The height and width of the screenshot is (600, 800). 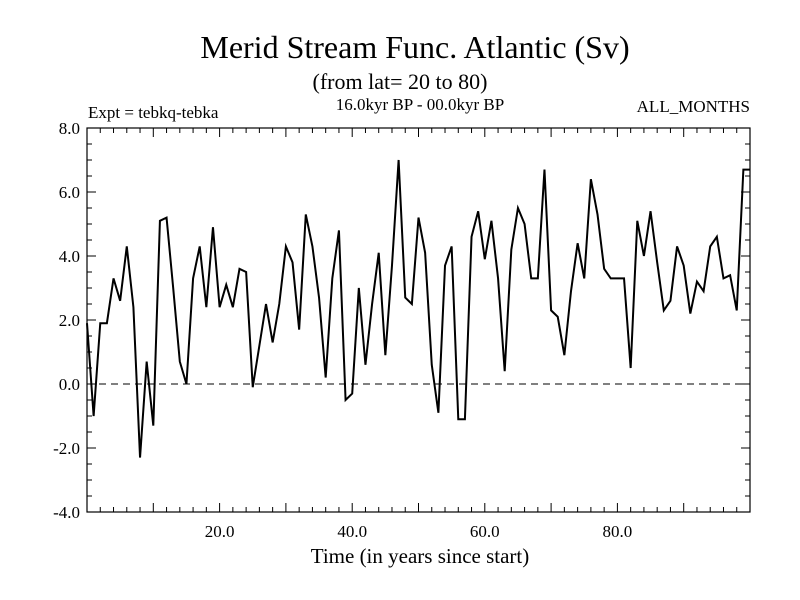 I want to click on y-tick-label: 2.0, so click(x=69, y=320).